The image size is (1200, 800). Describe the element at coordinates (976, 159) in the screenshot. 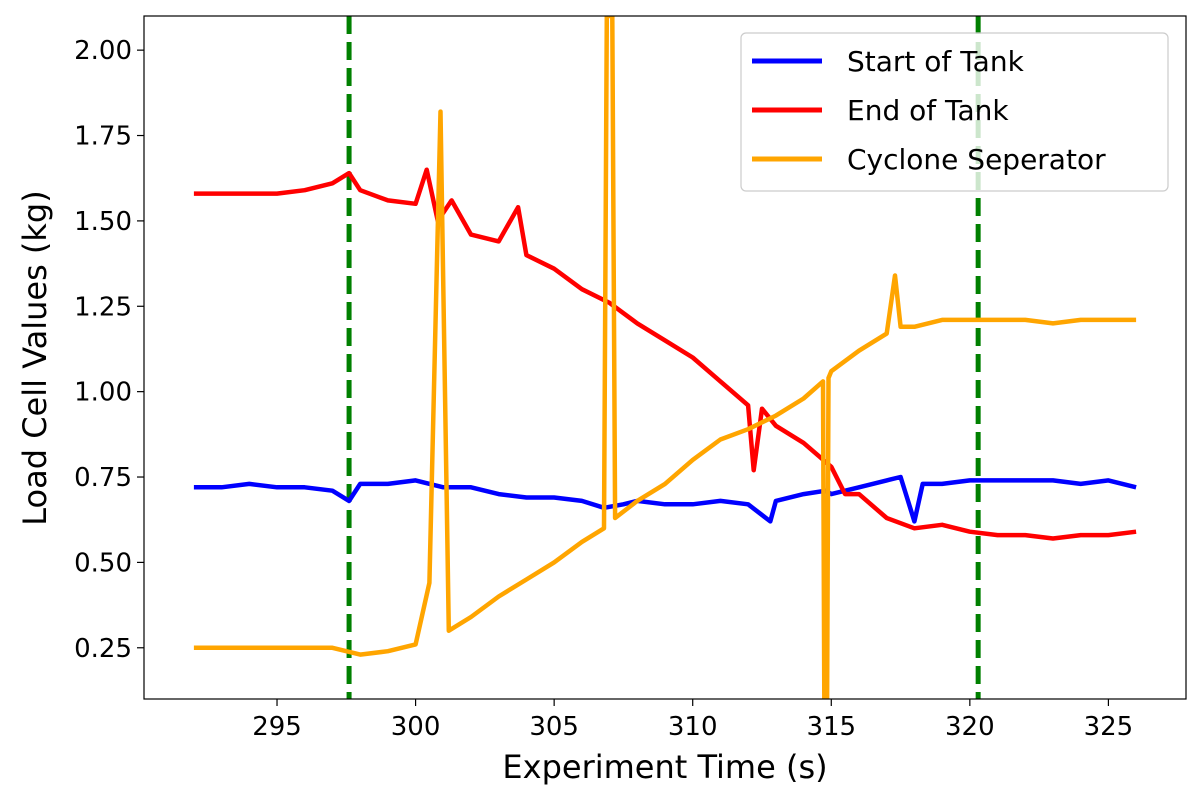

I see `legend-label-3: Cyclone Seperator` at that location.